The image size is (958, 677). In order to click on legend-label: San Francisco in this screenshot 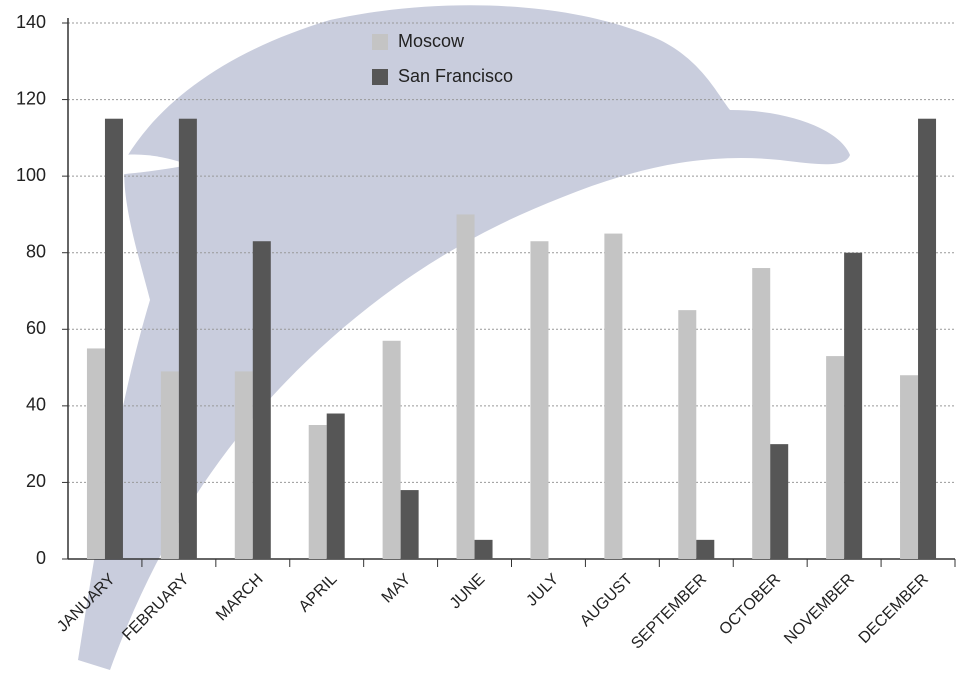, I will do `click(455, 76)`.